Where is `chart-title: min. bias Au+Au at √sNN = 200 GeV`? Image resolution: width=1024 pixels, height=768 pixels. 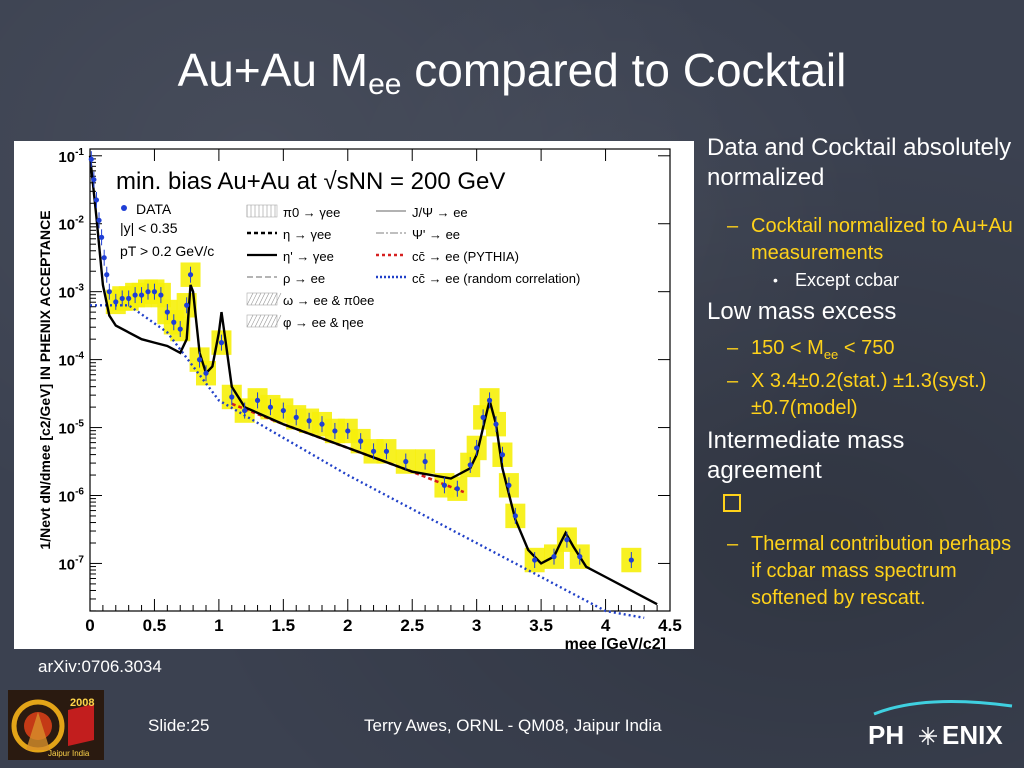 chart-title: min. bias Au+Au at √sNN = 200 GeV is located at coordinates (310, 181).